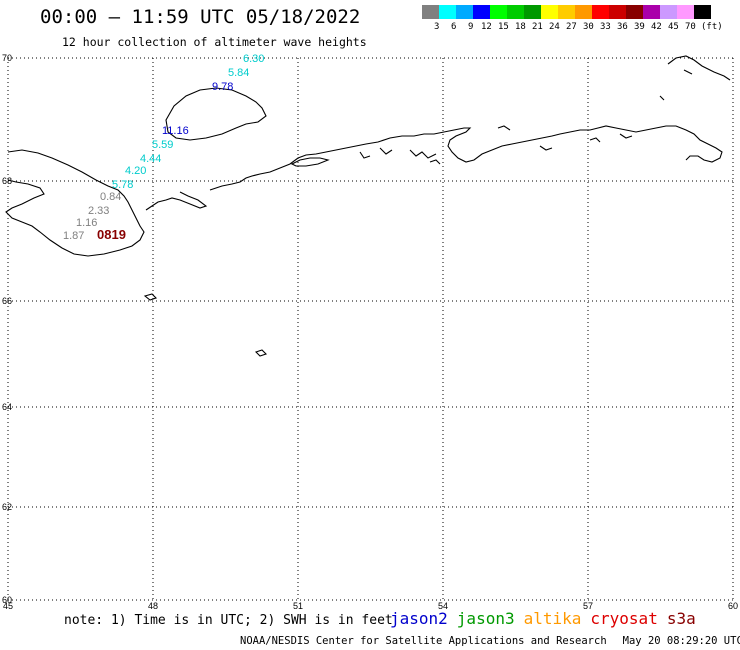 The width and height of the screenshot is (740, 650). What do you see at coordinates (712, 27) in the screenshot?
I see `colorbar-label: (ft)` at bounding box center [712, 27].